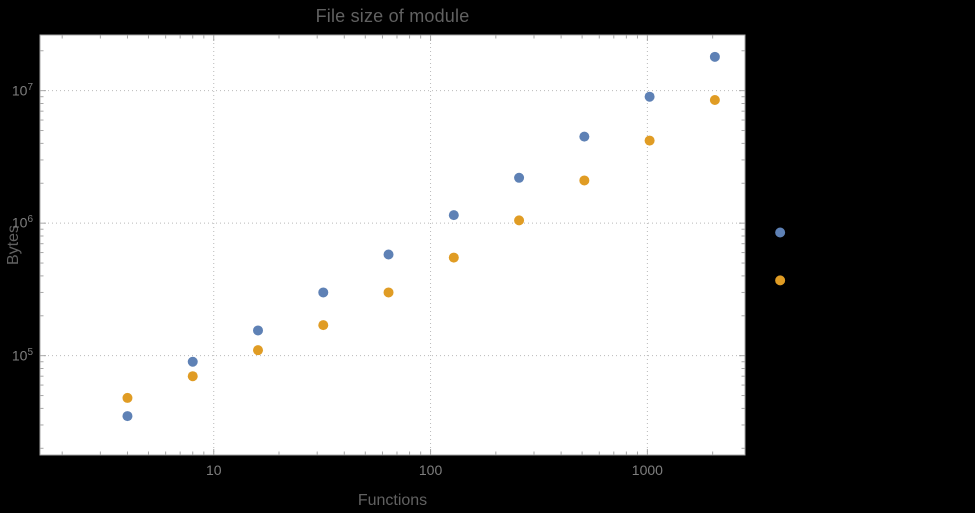  Describe the element at coordinates (22, 355) in the screenshot. I see `y-tick-label: 10⁵` at that location.